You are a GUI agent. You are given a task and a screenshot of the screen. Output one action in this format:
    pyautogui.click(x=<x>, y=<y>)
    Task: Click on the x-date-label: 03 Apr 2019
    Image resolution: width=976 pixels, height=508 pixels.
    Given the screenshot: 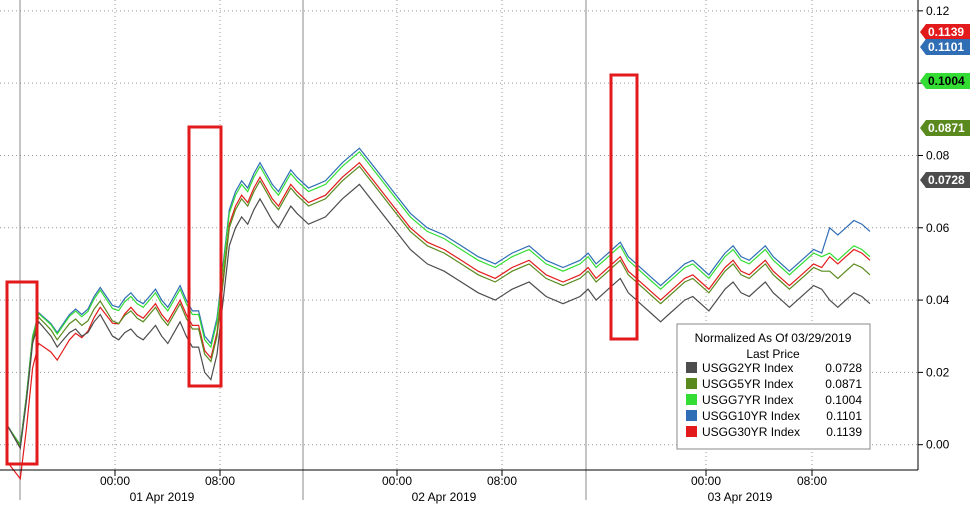 What is the action you would take?
    pyautogui.click(x=740, y=497)
    